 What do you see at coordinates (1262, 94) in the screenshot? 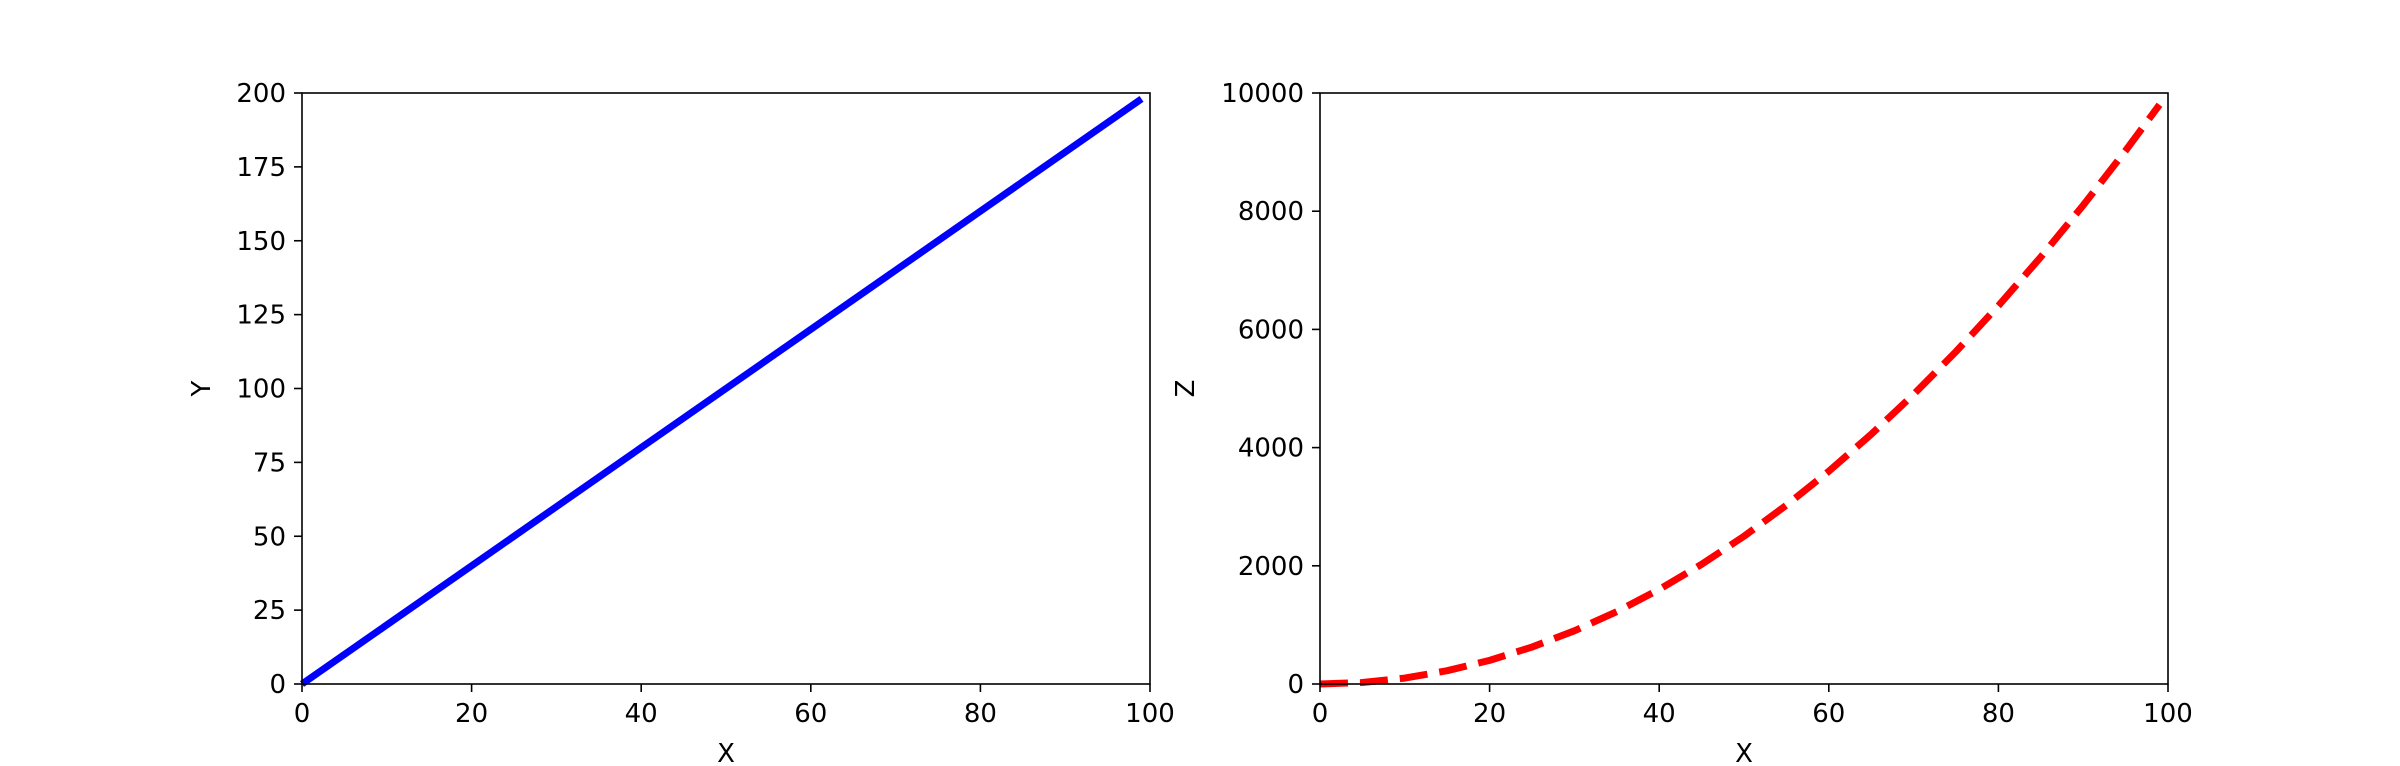
I see `y-tick-label: 10000` at bounding box center [1262, 94].